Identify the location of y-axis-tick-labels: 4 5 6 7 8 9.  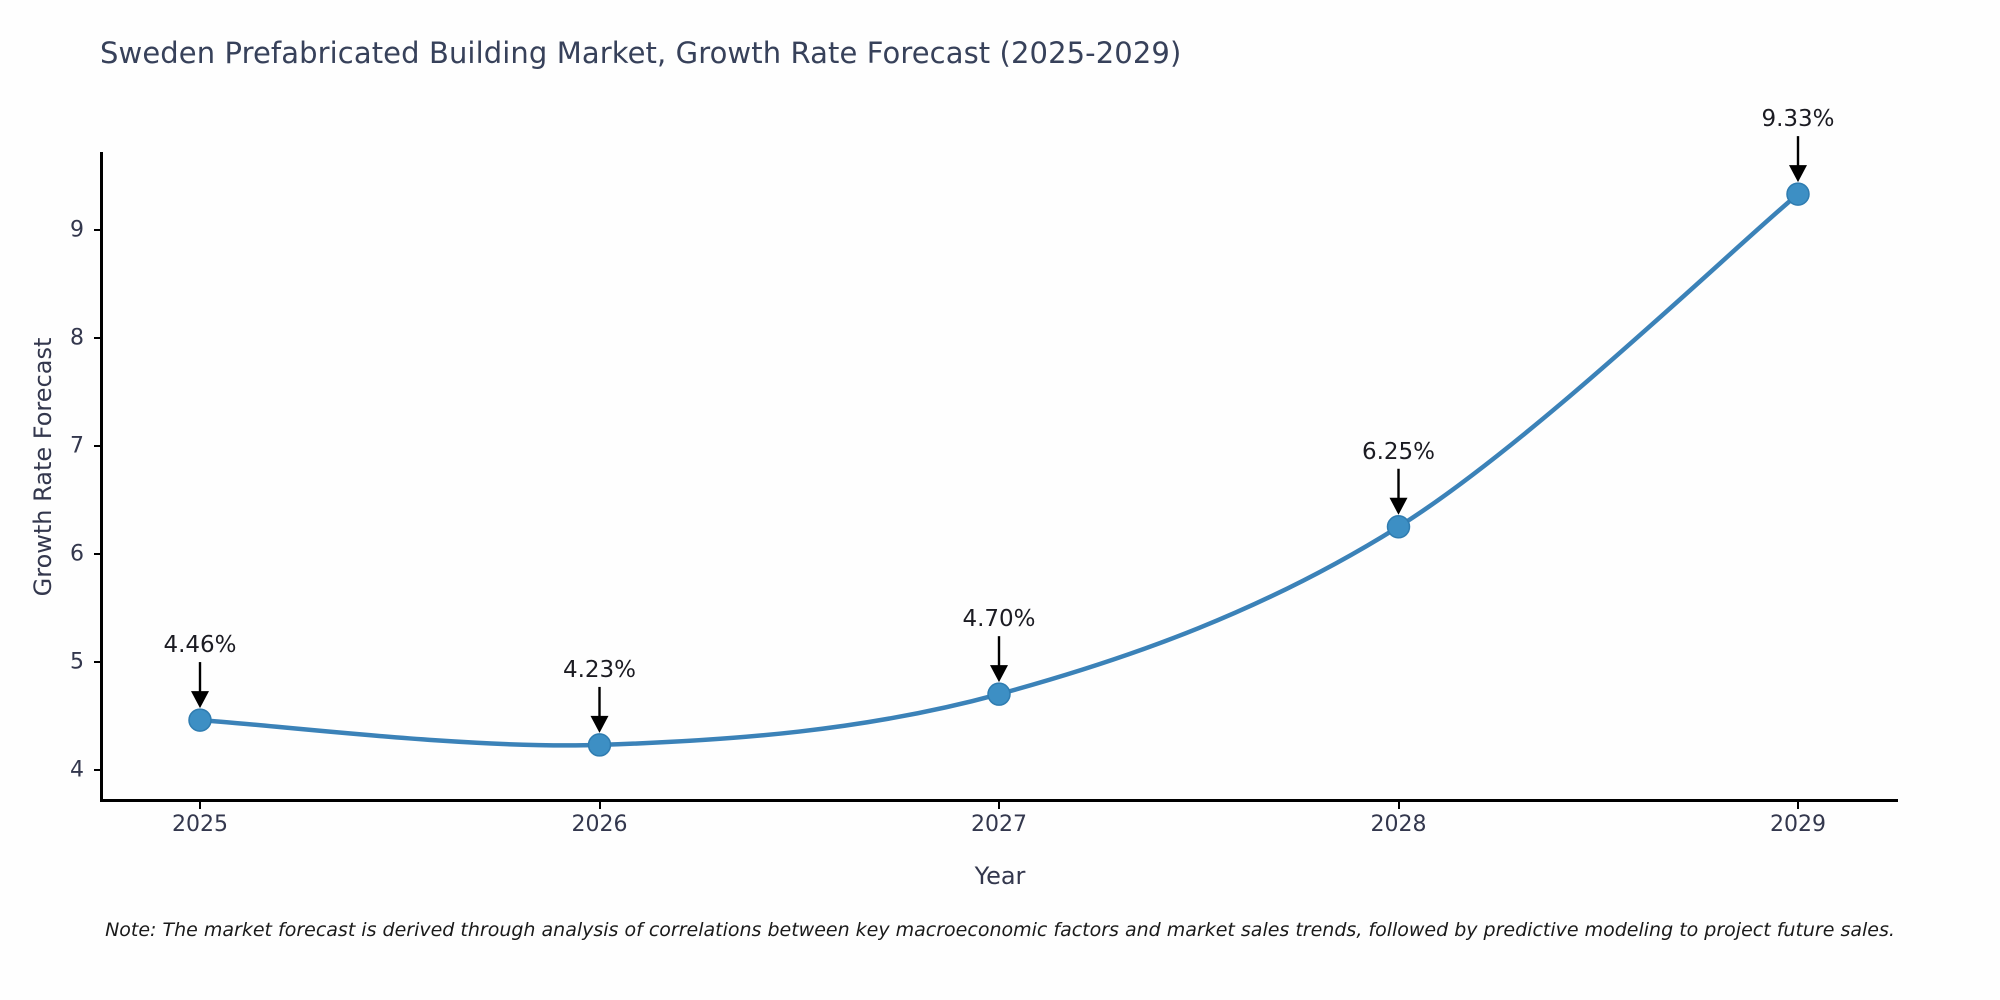
(50, 500).